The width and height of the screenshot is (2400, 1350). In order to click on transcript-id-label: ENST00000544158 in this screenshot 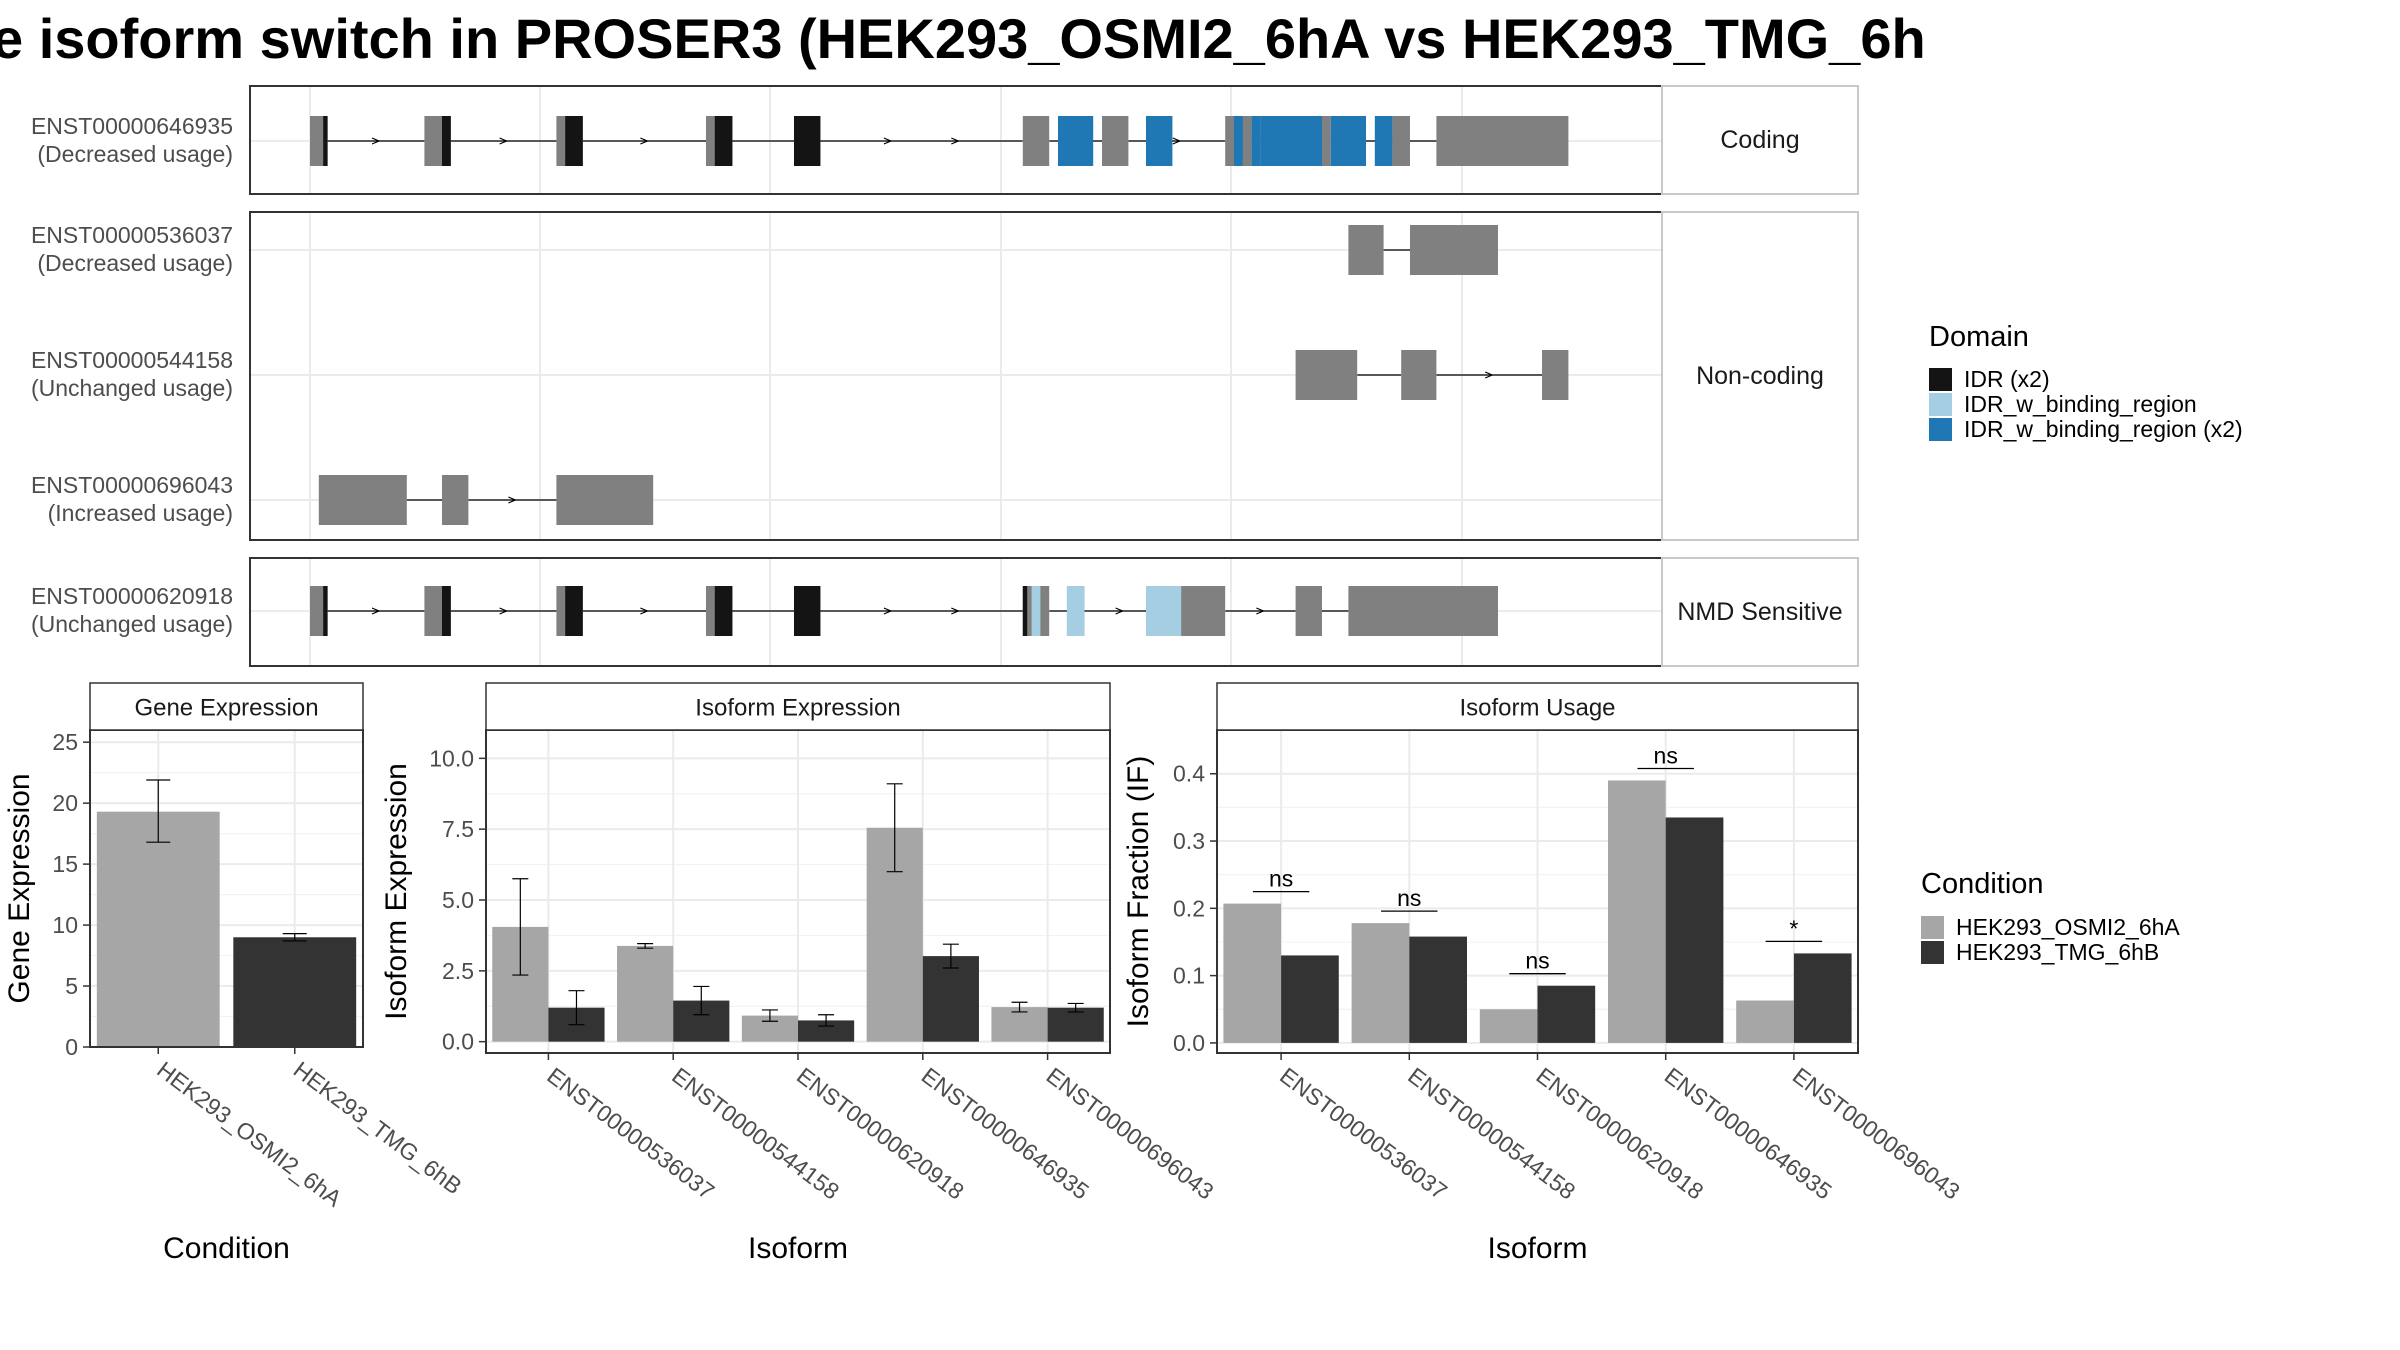, I will do `click(132, 360)`.